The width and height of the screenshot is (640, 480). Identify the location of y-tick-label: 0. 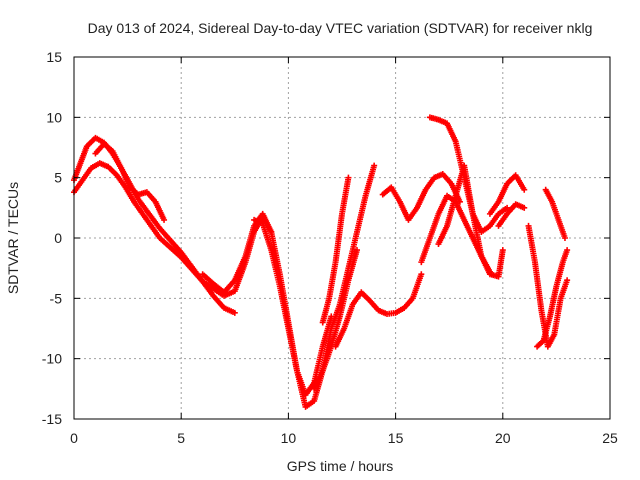
(58, 238).